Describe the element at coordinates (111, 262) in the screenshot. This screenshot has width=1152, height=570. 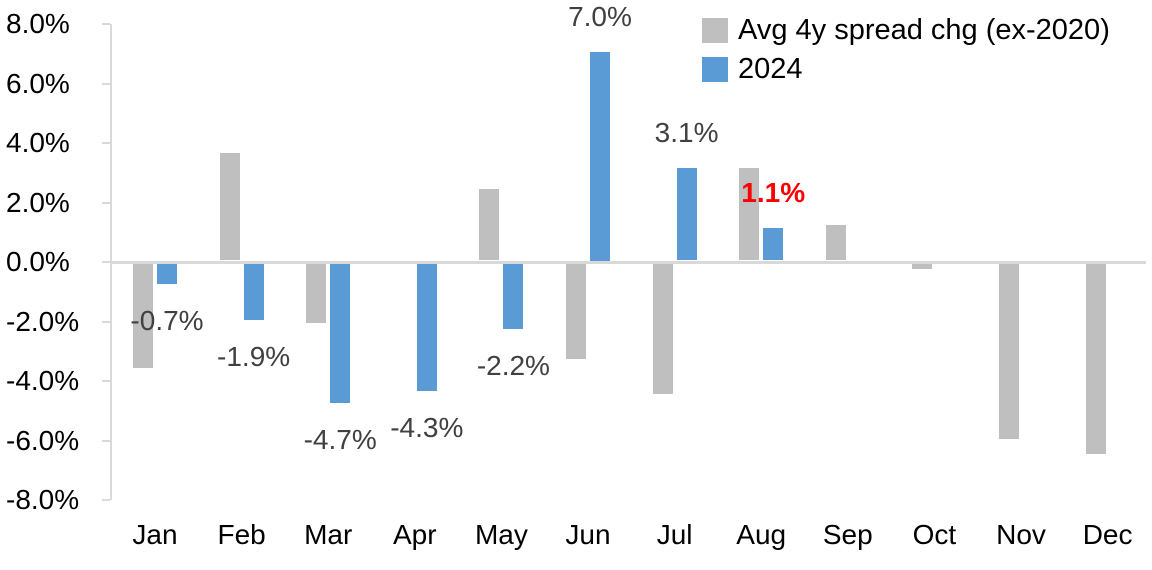
I see `y-axis-line` at that location.